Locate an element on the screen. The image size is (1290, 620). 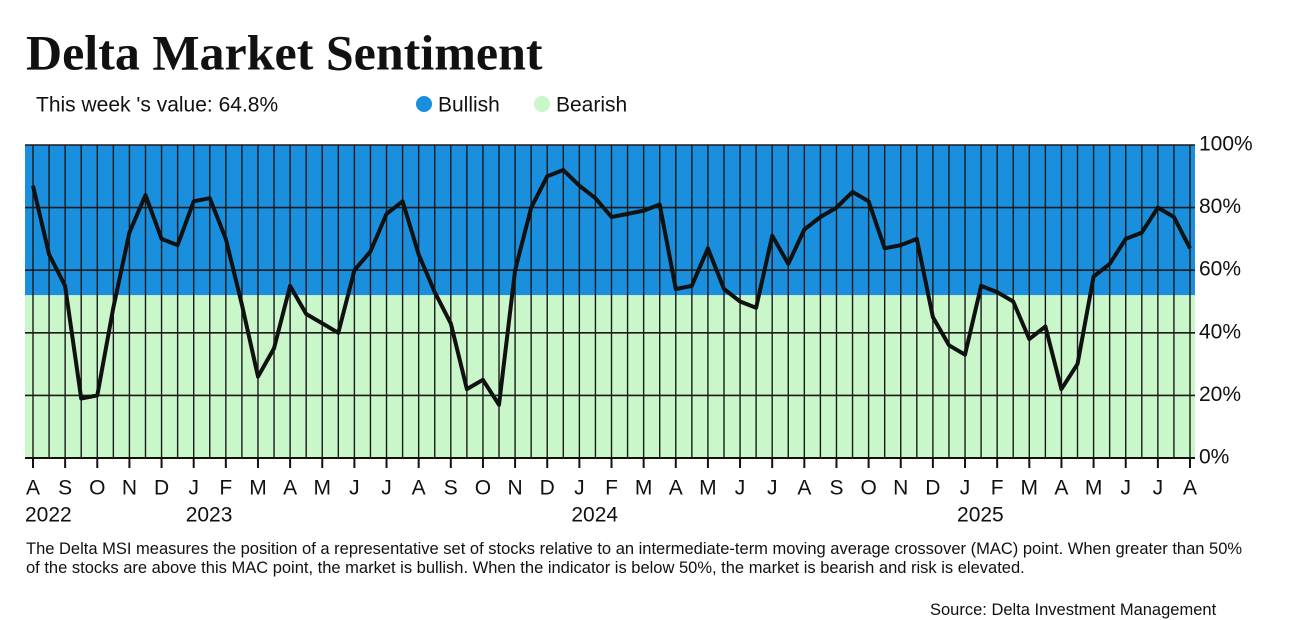
y-tick-label: 20% is located at coordinates (1220, 394).